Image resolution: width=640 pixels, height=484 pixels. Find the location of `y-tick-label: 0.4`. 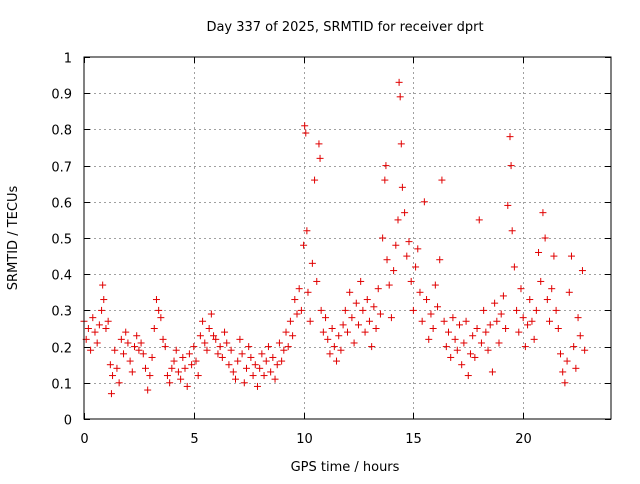

y-tick-label: 0.4 is located at coordinates (61, 276).